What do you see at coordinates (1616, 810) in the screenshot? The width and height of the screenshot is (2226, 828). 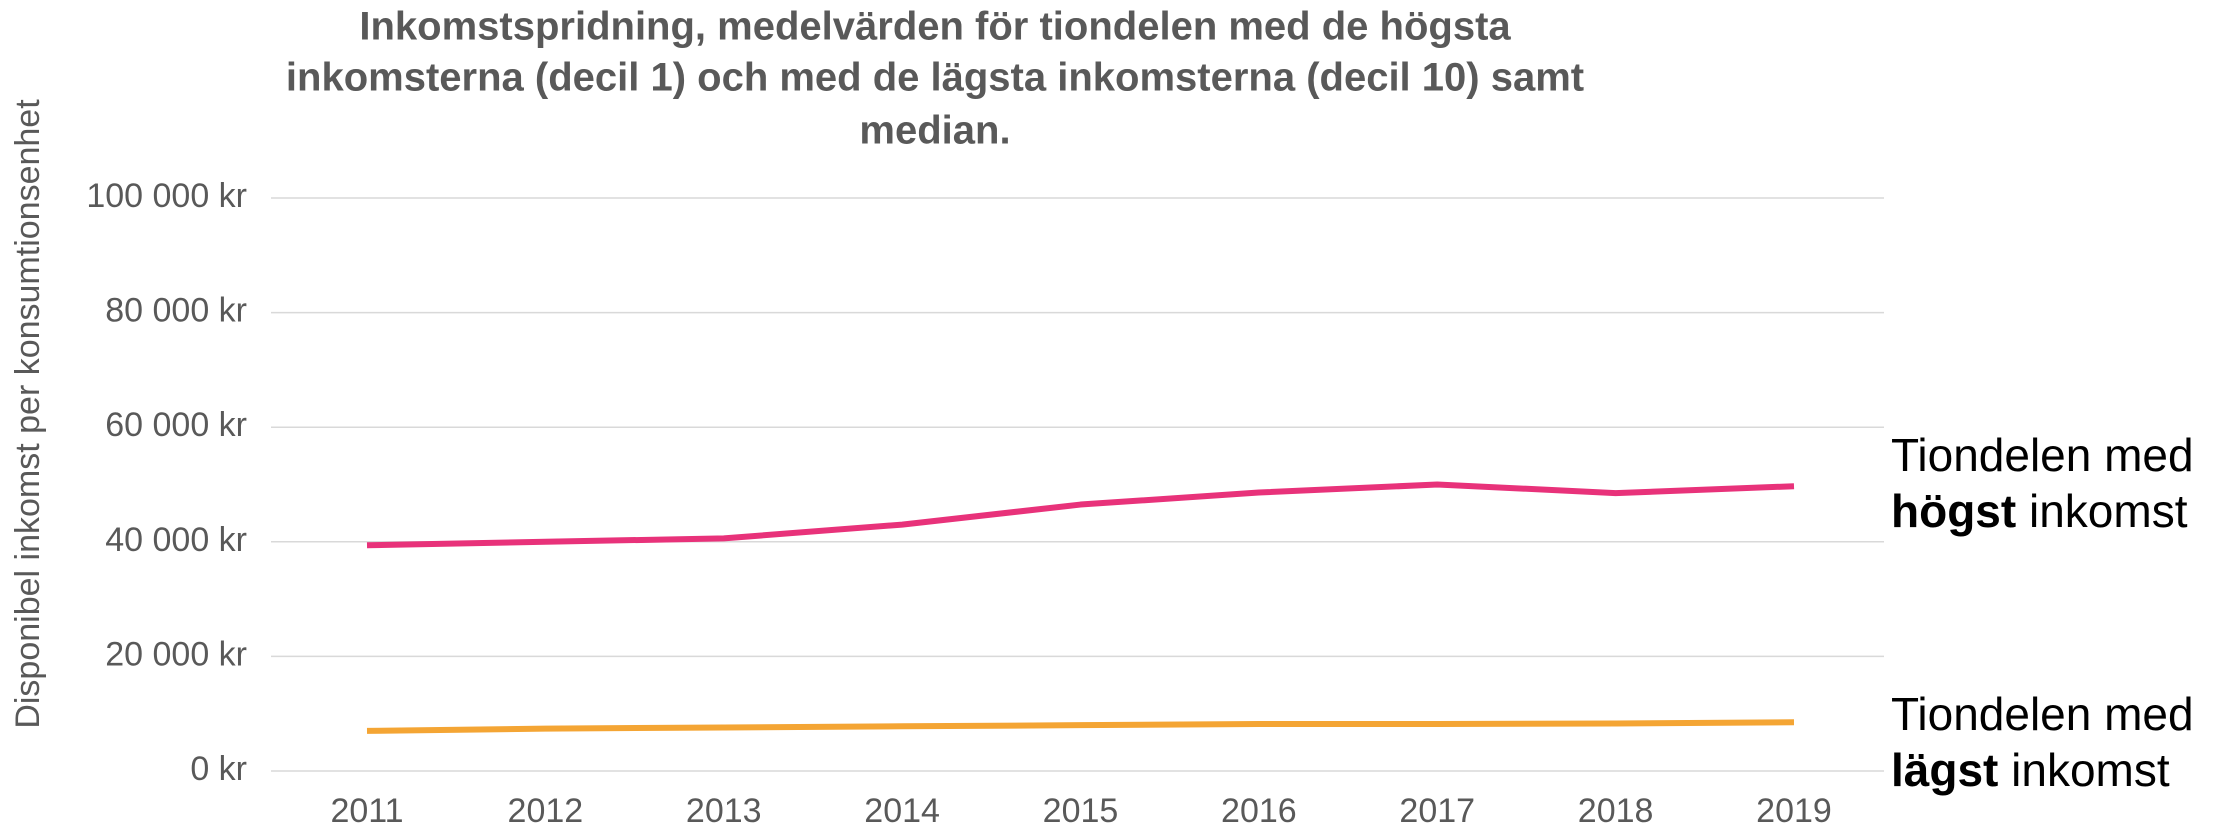 I see `x-tick-label: 2018` at bounding box center [1616, 810].